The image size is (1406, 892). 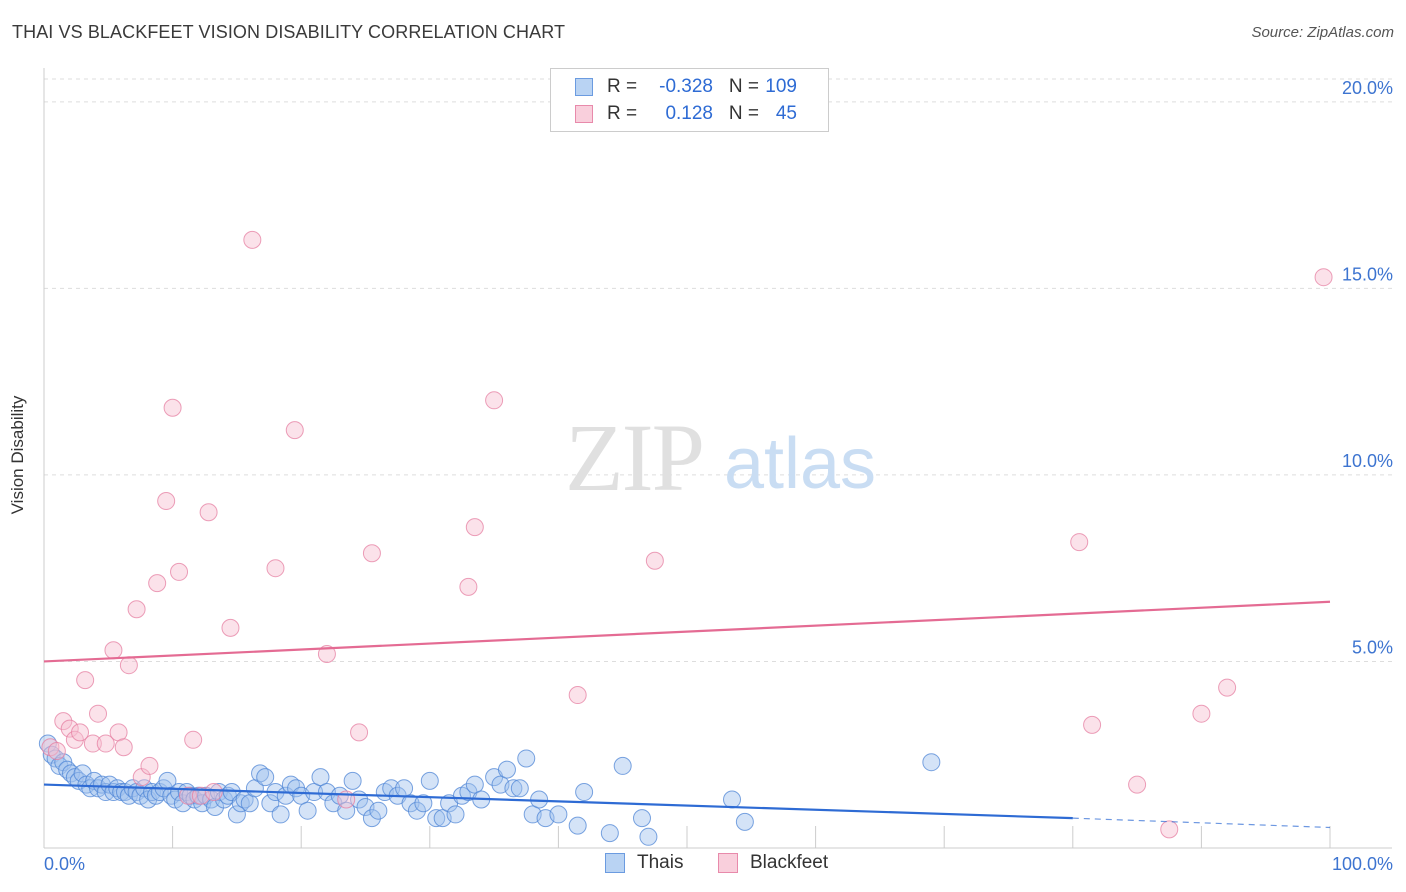 What do you see at coordinates (1322, 32) in the screenshot?
I see `source-label: Source: ZipAtlas.com` at bounding box center [1322, 32].